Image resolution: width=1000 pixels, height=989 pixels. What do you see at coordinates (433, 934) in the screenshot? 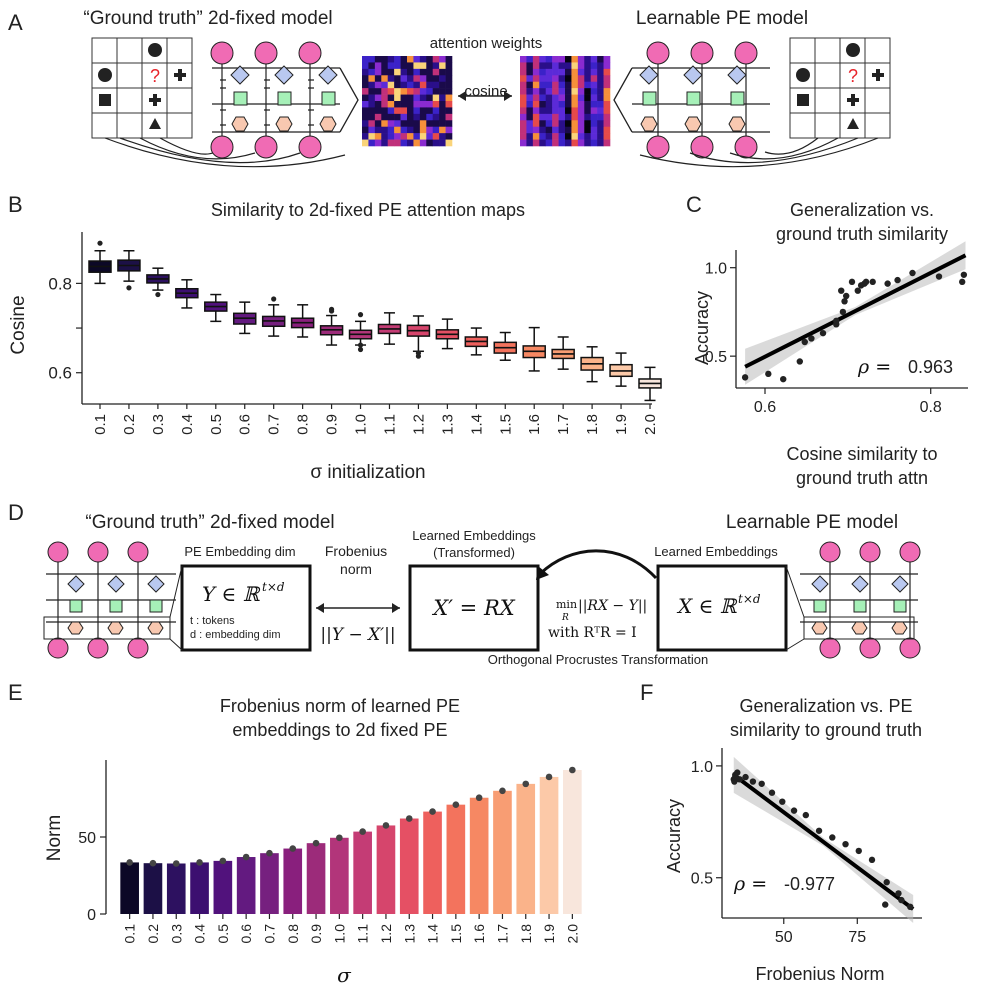
I see `chart-e-x-tick-label: 1.4` at bounding box center [433, 934].